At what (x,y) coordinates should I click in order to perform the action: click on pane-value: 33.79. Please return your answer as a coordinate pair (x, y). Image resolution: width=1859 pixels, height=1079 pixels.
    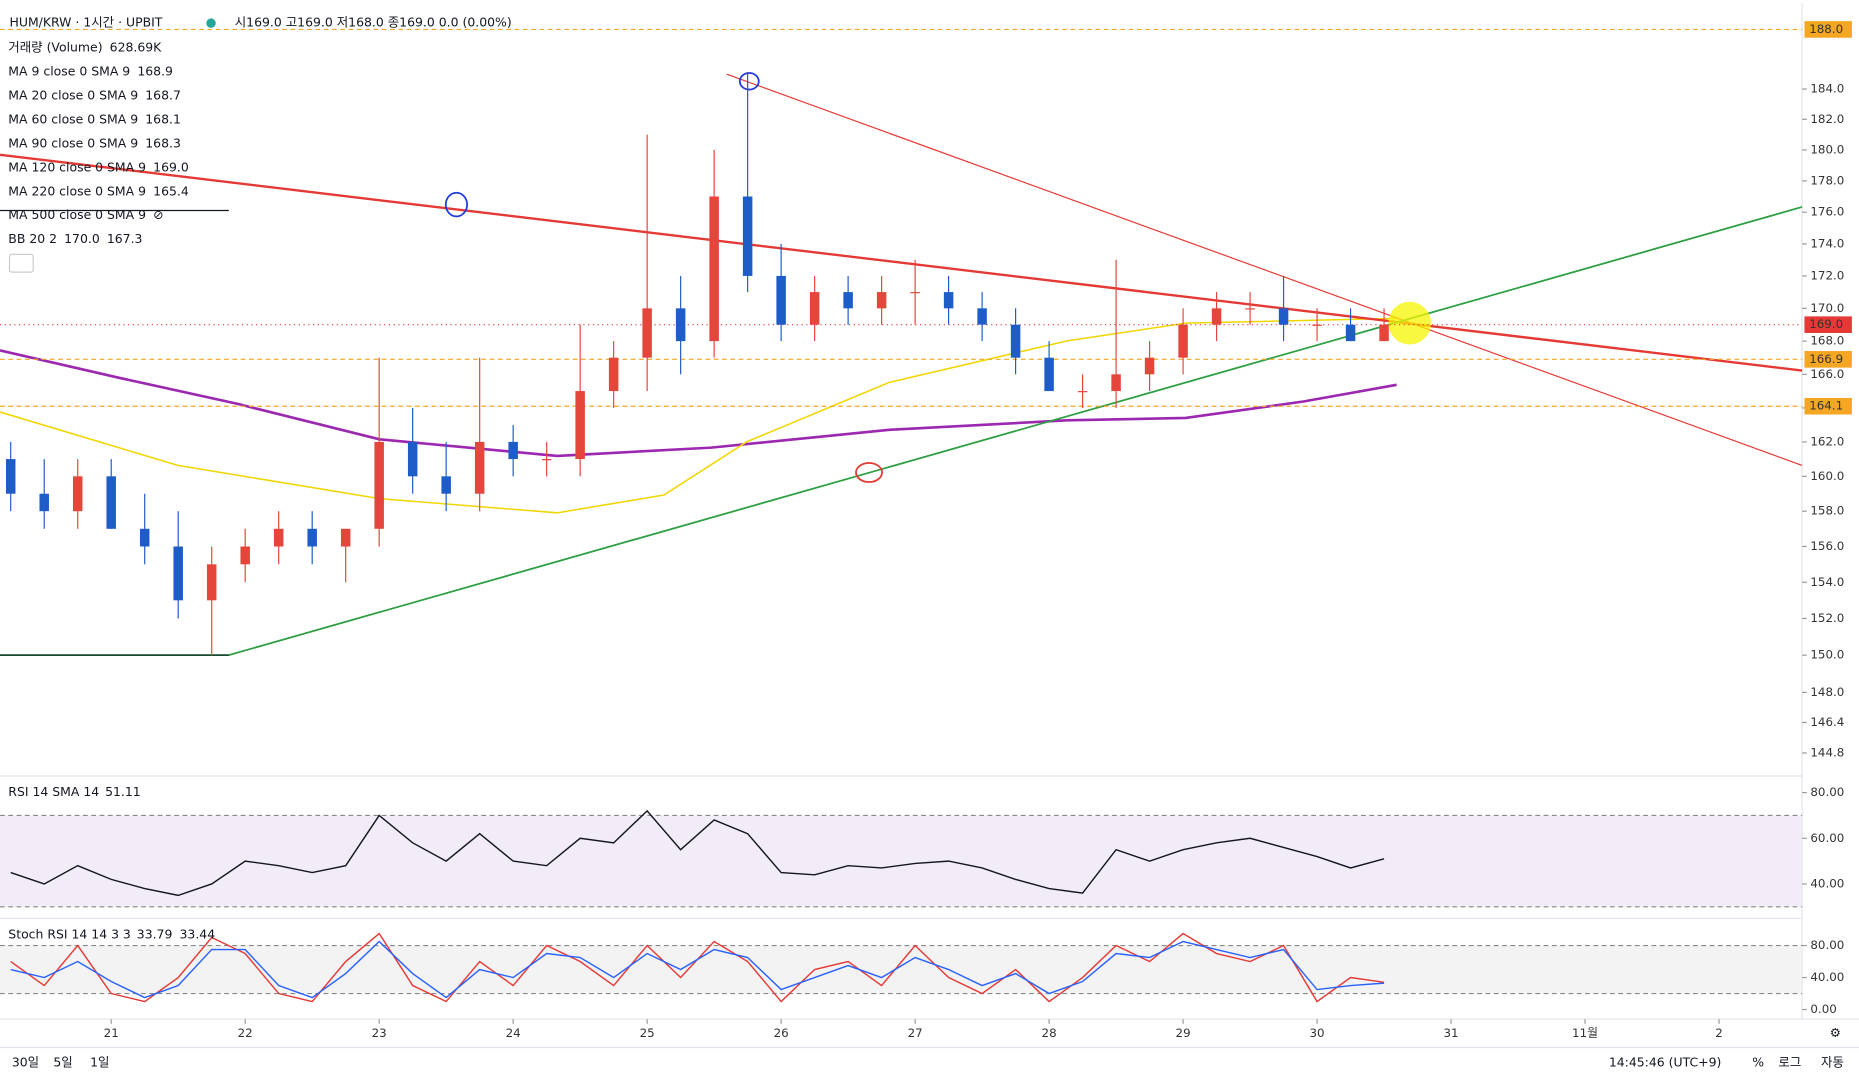
    Looking at the image, I should click on (155, 933).